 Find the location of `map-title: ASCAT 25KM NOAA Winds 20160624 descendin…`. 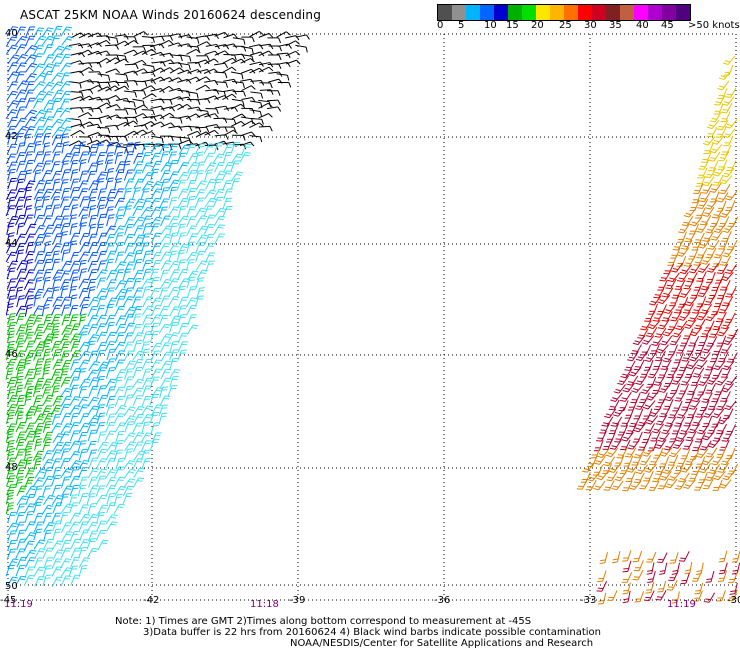

map-title: ASCAT 25KM NOAA Winds 20160624 descendin… is located at coordinates (171, 15).